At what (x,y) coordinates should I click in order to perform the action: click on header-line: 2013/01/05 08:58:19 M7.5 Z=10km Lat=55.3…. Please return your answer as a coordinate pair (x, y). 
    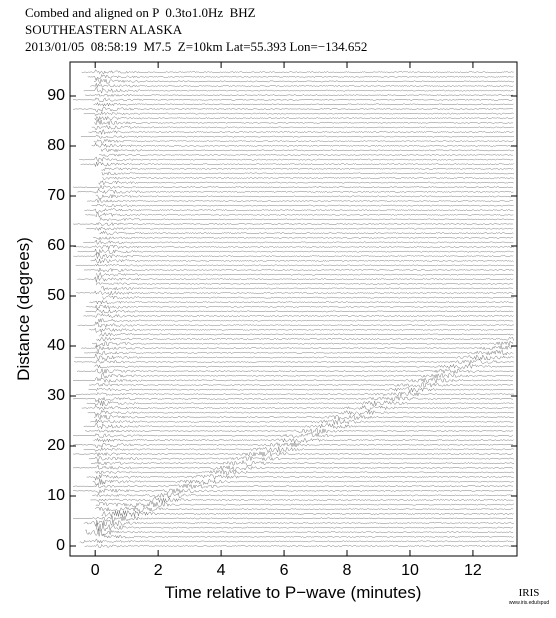
    Looking at the image, I should click on (196, 46).